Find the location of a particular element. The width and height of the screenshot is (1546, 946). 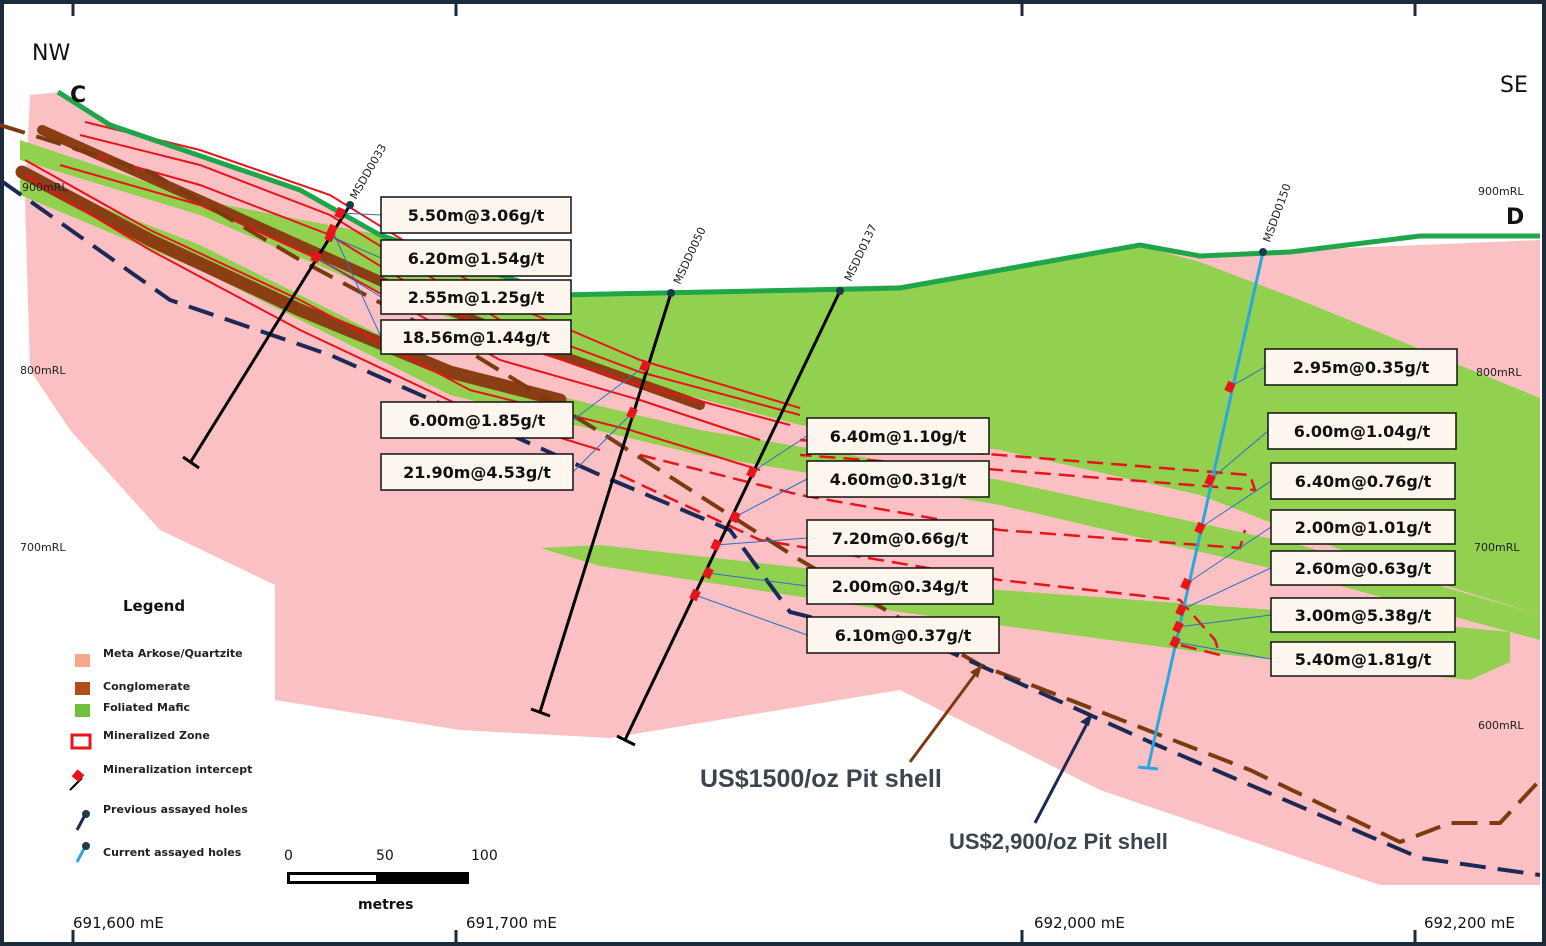

intercept-label: 18.56m@1.44g/t is located at coordinates (476, 337).